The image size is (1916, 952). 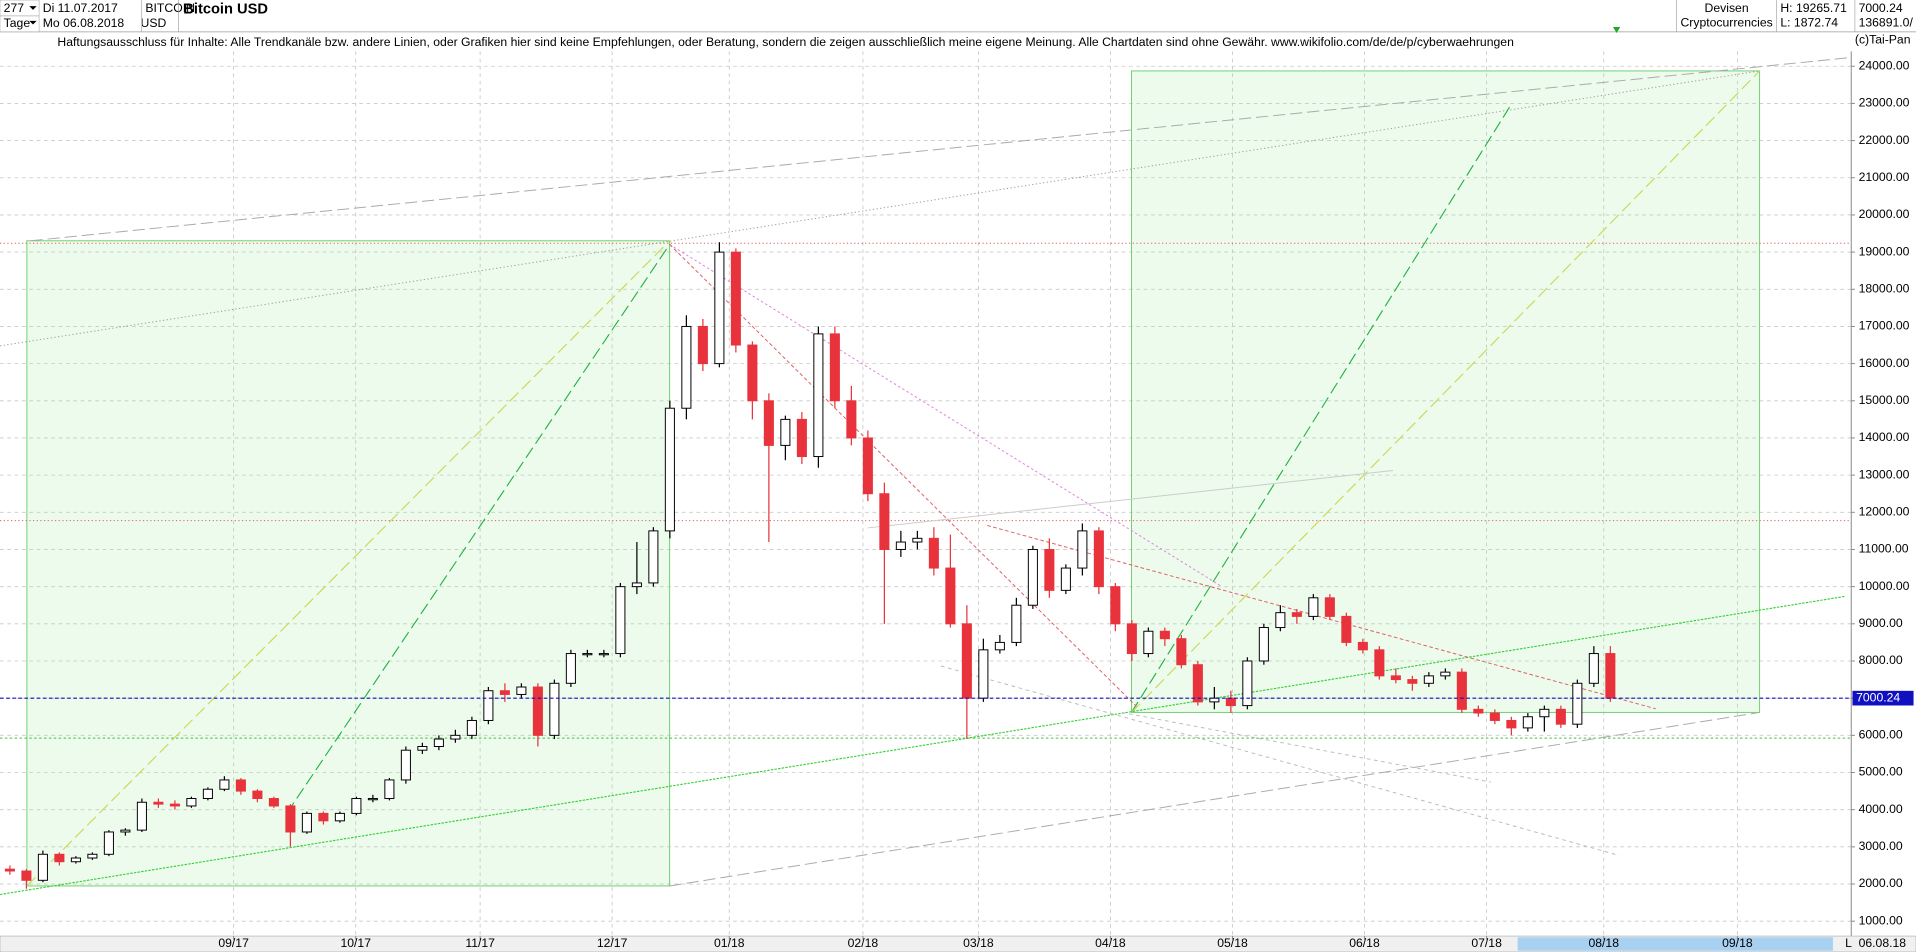 What do you see at coordinates (1884, 549) in the screenshot?
I see `y-tick-label: 11000.00` at bounding box center [1884, 549].